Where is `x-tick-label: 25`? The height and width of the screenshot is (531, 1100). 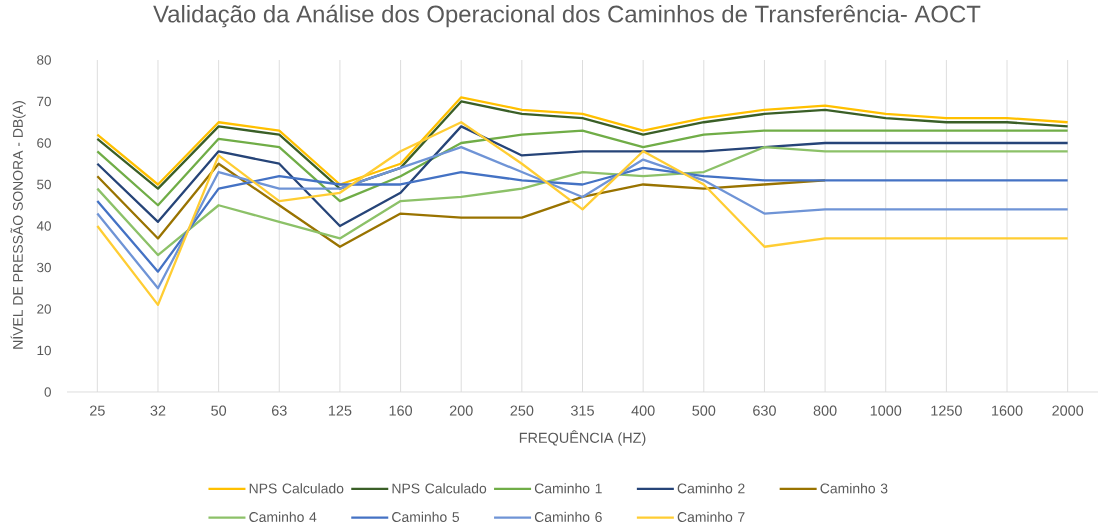 x-tick-label: 25 is located at coordinates (97, 410).